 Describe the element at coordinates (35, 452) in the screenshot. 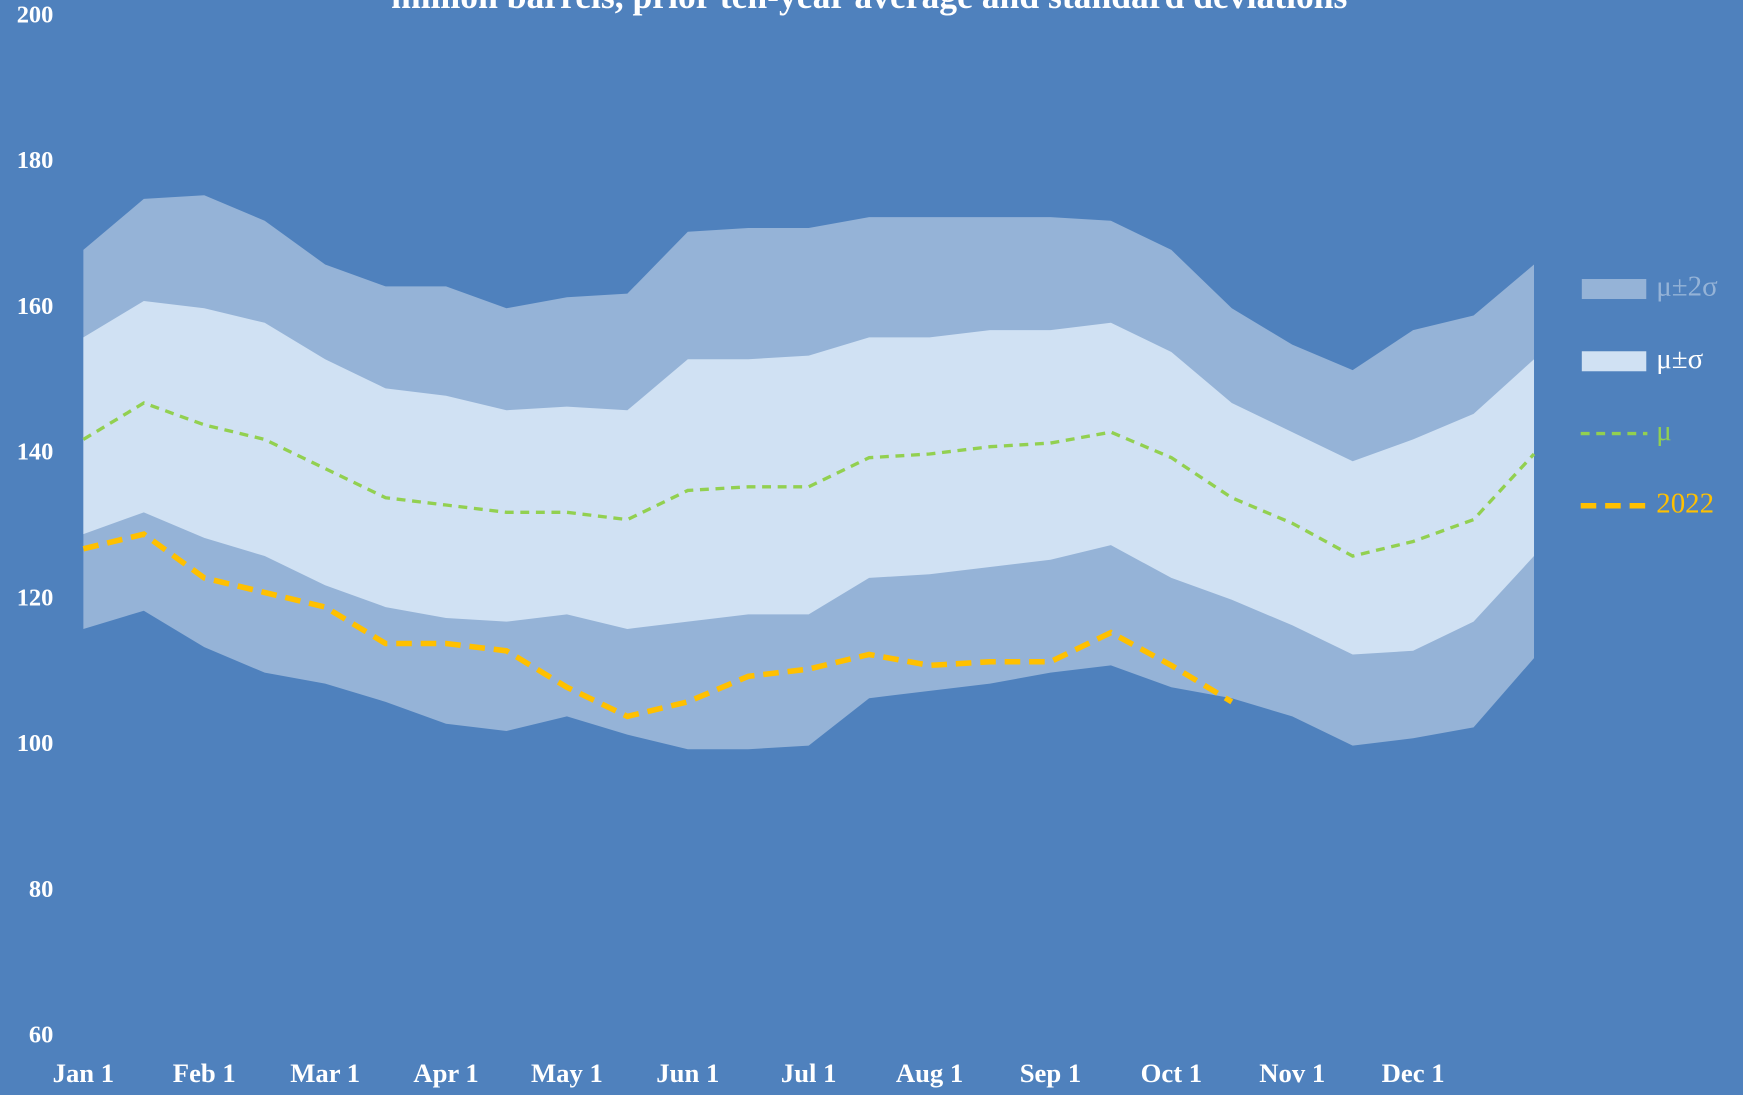

I see `y-tick-label: 140` at that location.